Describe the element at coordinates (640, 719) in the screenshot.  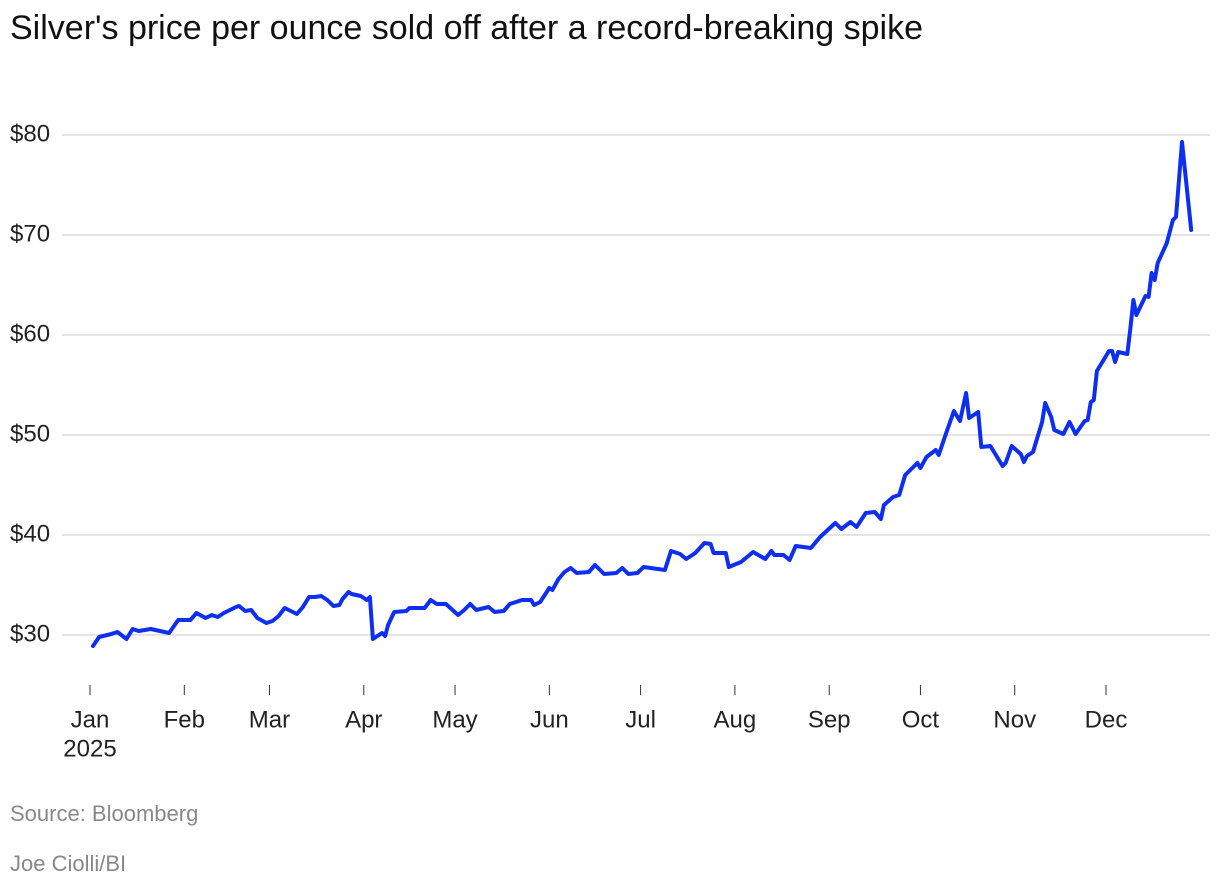
I see `x-tick-label: Jul` at that location.